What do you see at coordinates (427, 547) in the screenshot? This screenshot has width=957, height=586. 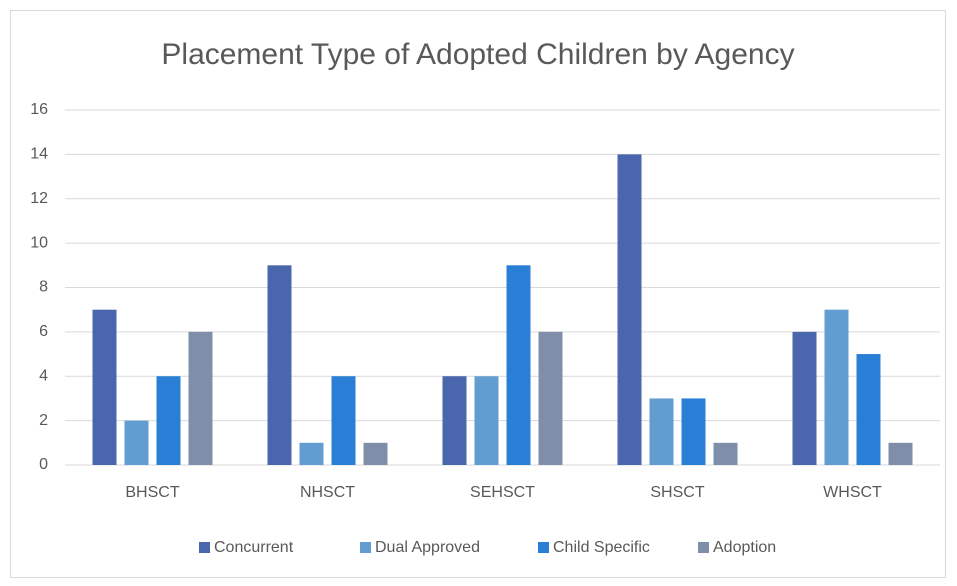 I see `legend-label: Dual Approved` at bounding box center [427, 547].